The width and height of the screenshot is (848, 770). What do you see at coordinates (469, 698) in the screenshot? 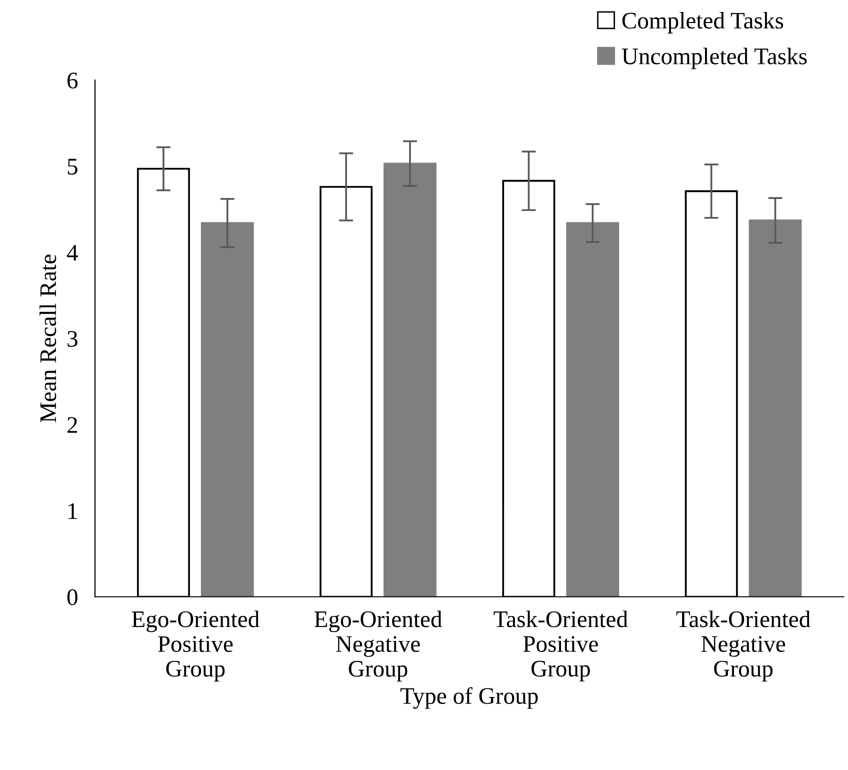
I see `x-axis-title: Type of Group` at bounding box center [469, 698].